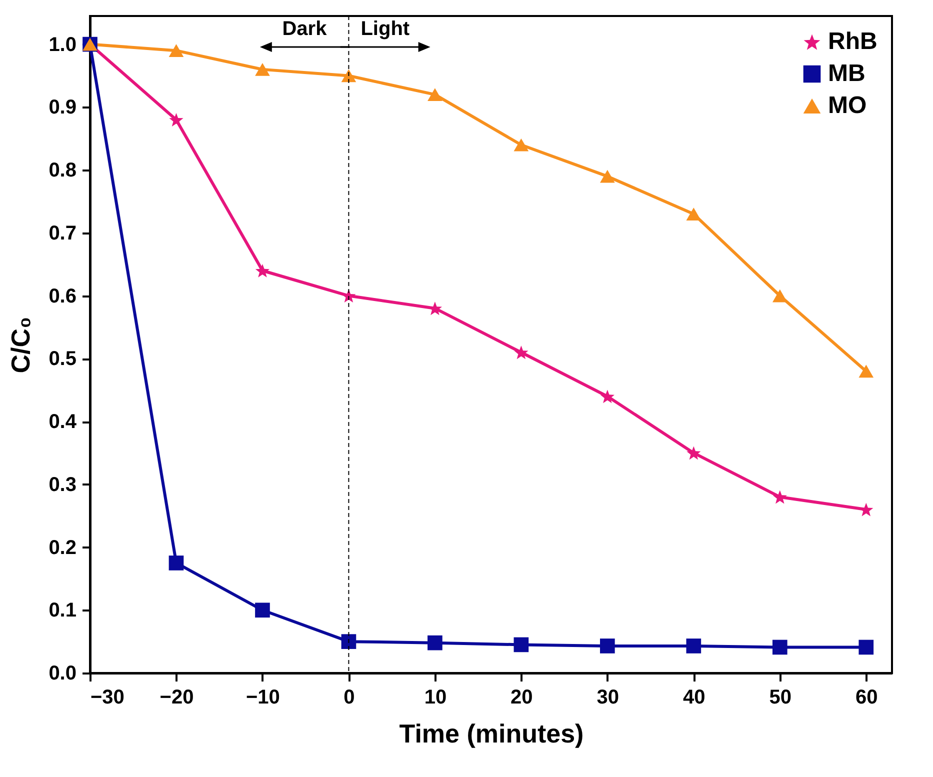 This screenshot has width=933, height=777. Describe the element at coordinates (62, 296) in the screenshot. I see `y-tick-label: 0.6` at that location.